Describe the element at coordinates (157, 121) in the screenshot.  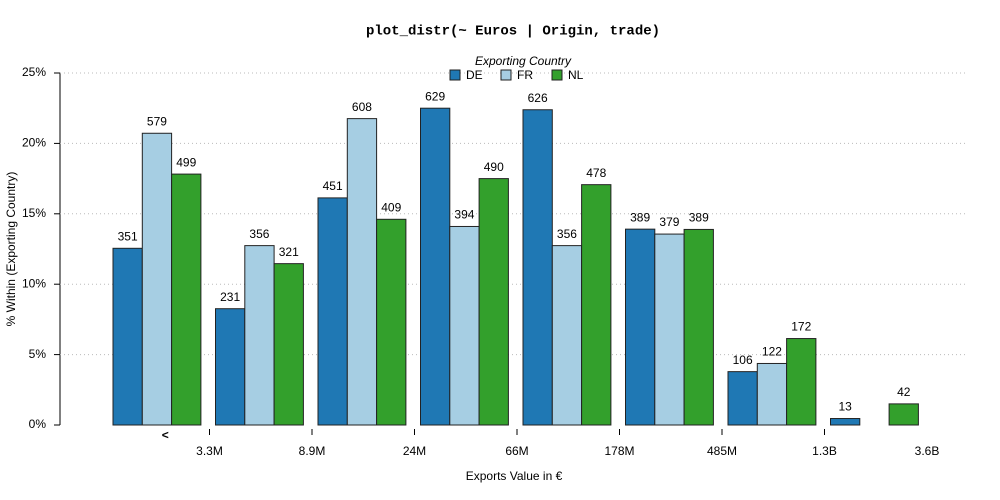
I see `data-label: 579` at that location.